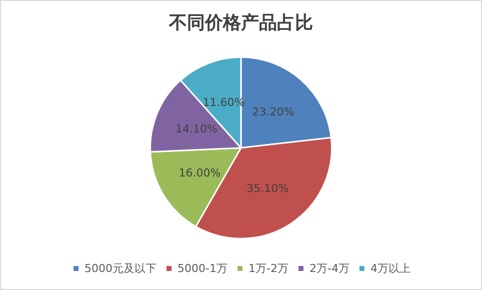  What do you see at coordinates (267, 188) in the screenshot?
I see `data-label: 35.10%` at bounding box center [267, 188].